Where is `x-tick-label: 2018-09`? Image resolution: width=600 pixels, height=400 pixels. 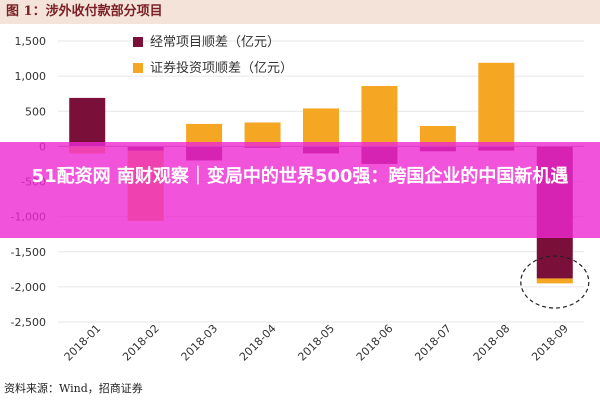
x-tick-label: 2018-09 is located at coordinates (550, 343).